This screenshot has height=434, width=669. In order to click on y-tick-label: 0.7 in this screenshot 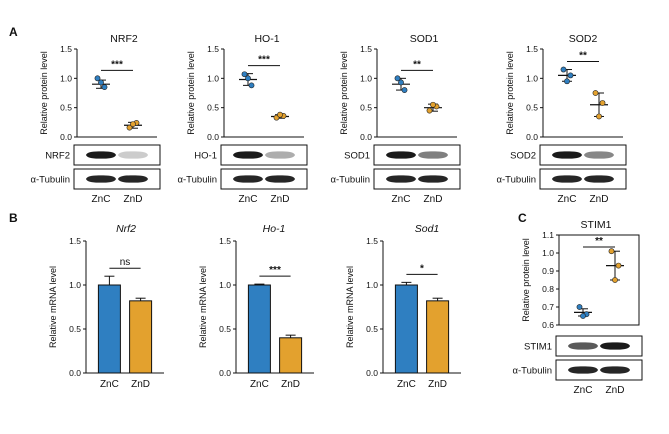, I will do `click(548, 307)`.